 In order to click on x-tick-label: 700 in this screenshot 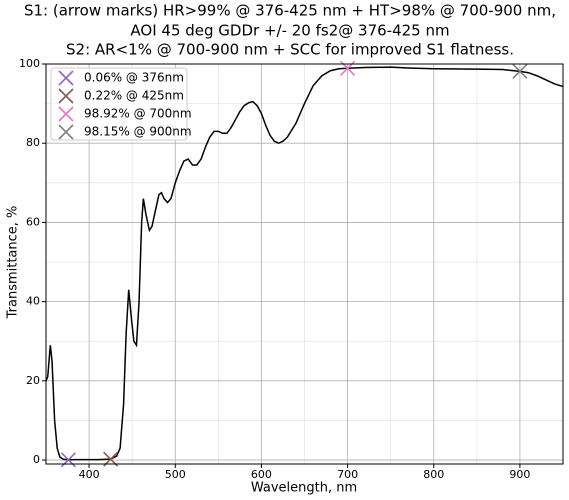, I will do `click(347, 474)`.